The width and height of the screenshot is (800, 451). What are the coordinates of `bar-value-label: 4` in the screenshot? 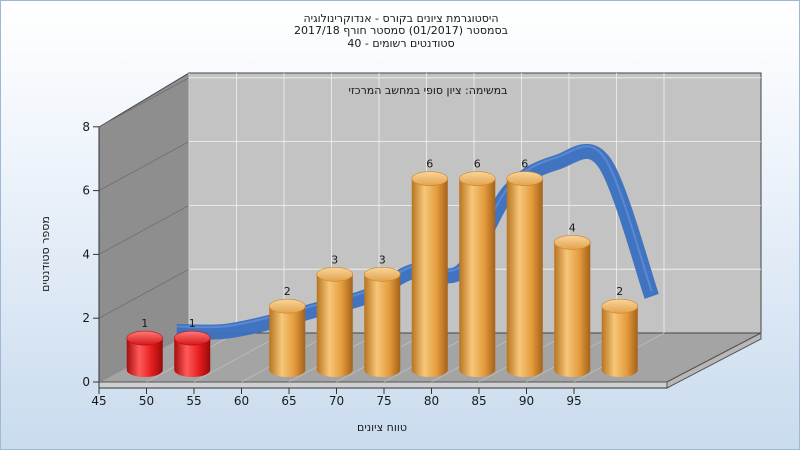 It's located at (572, 227).